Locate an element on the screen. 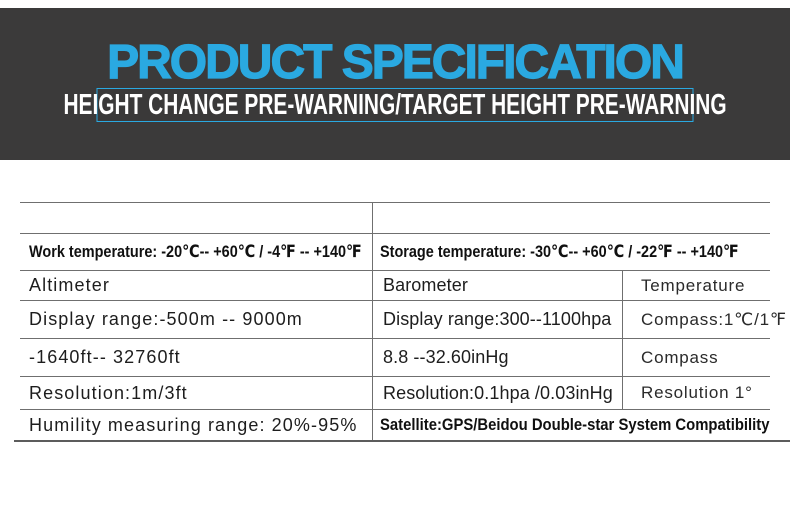  barometer-header-cell: Barometer is located at coordinates (497, 285).